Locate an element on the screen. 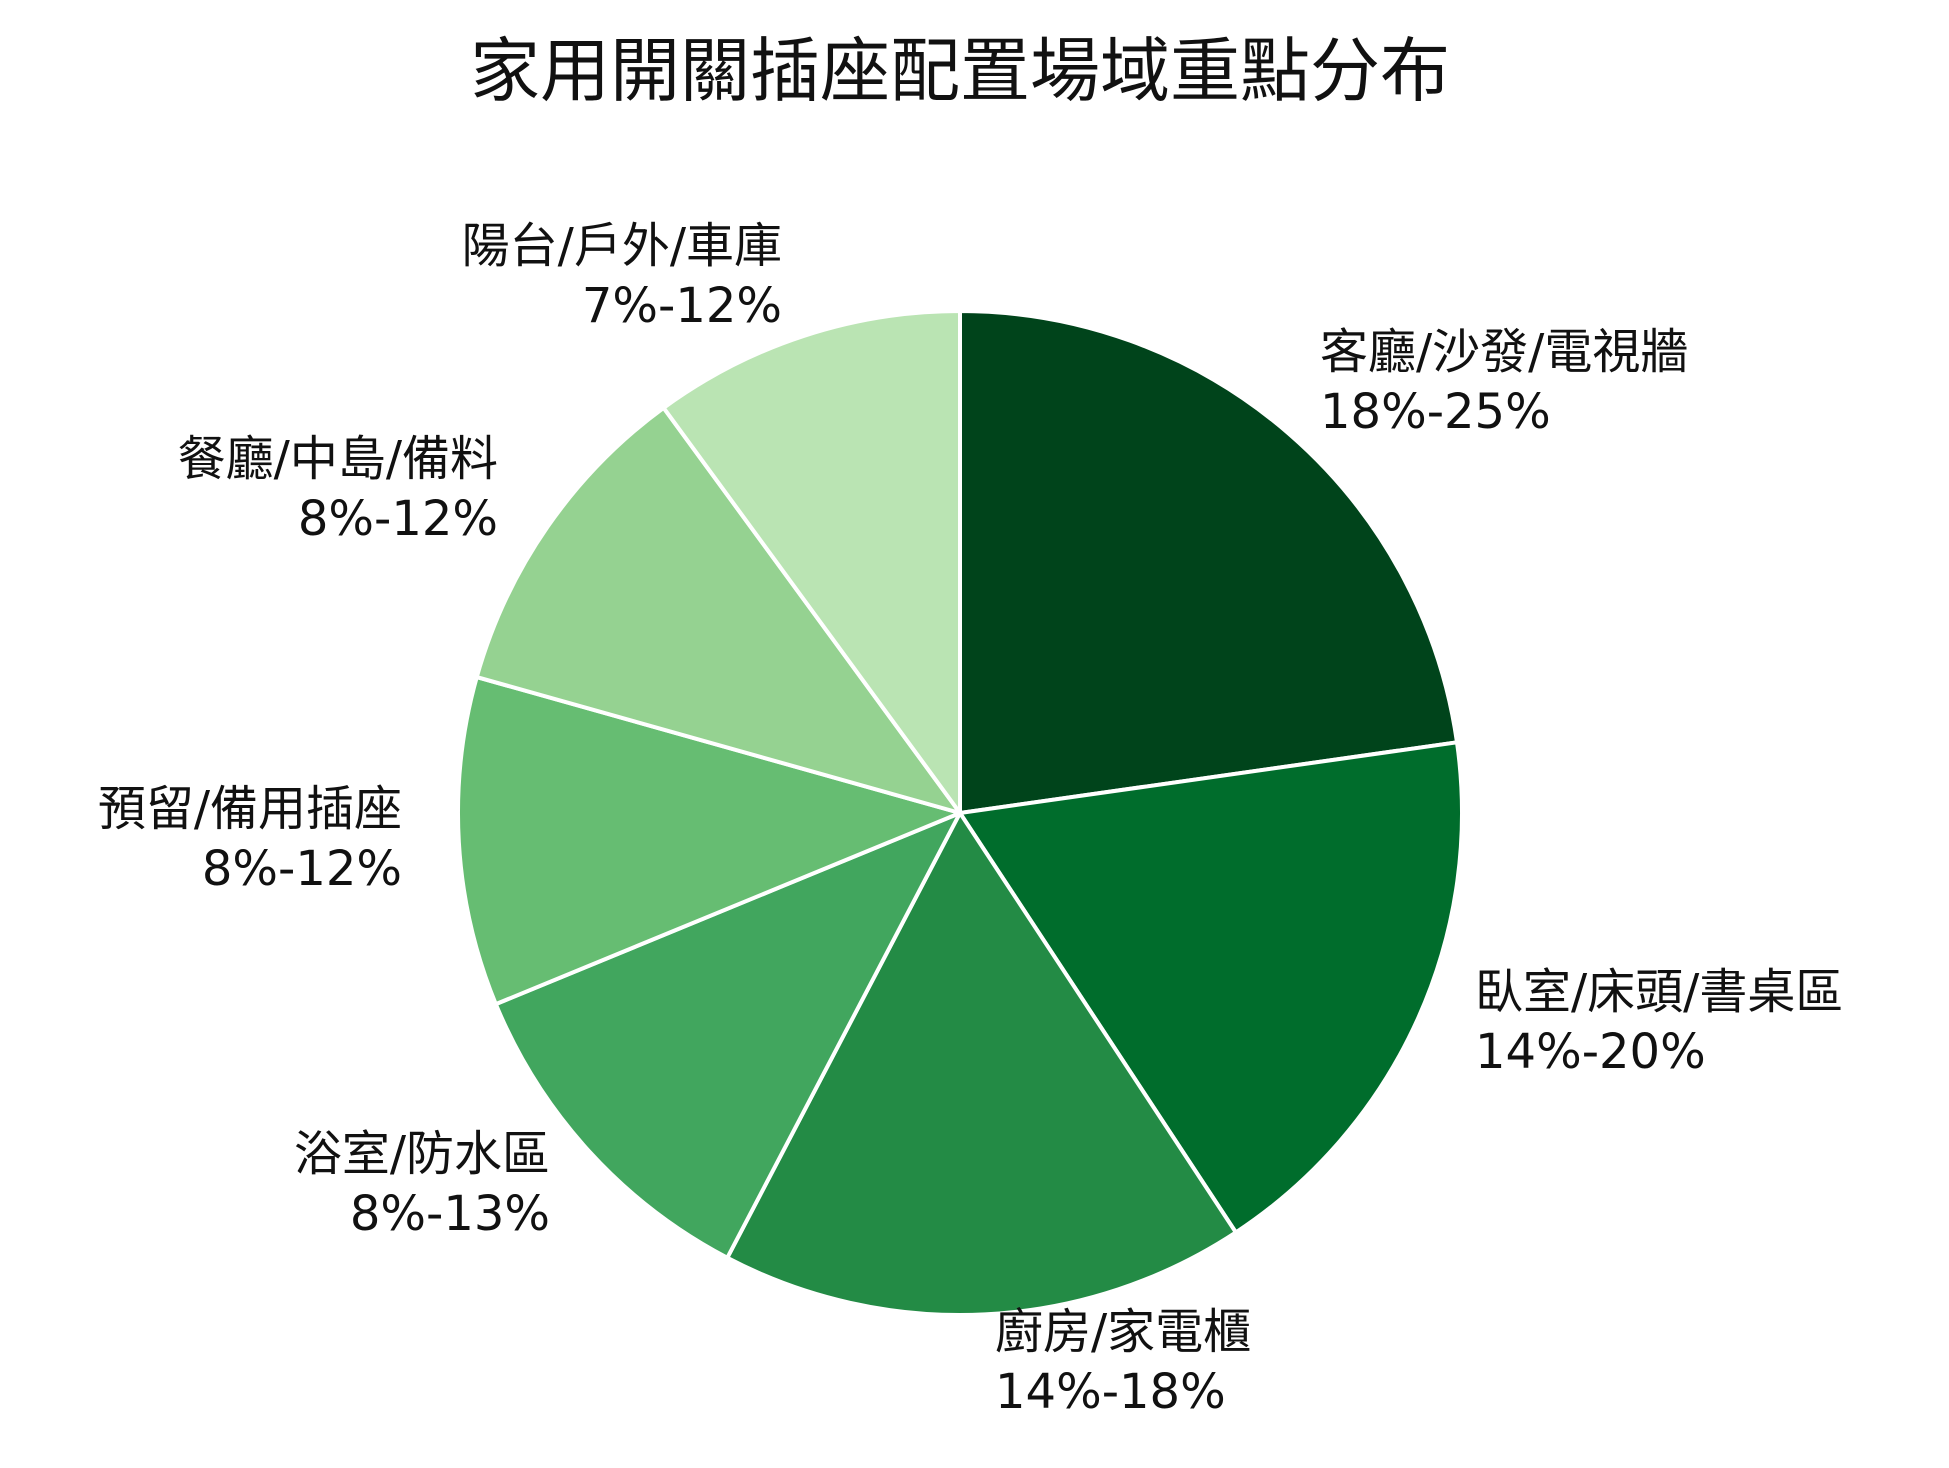  slice-label: 預留/備用插座 is located at coordinates (250, 809).